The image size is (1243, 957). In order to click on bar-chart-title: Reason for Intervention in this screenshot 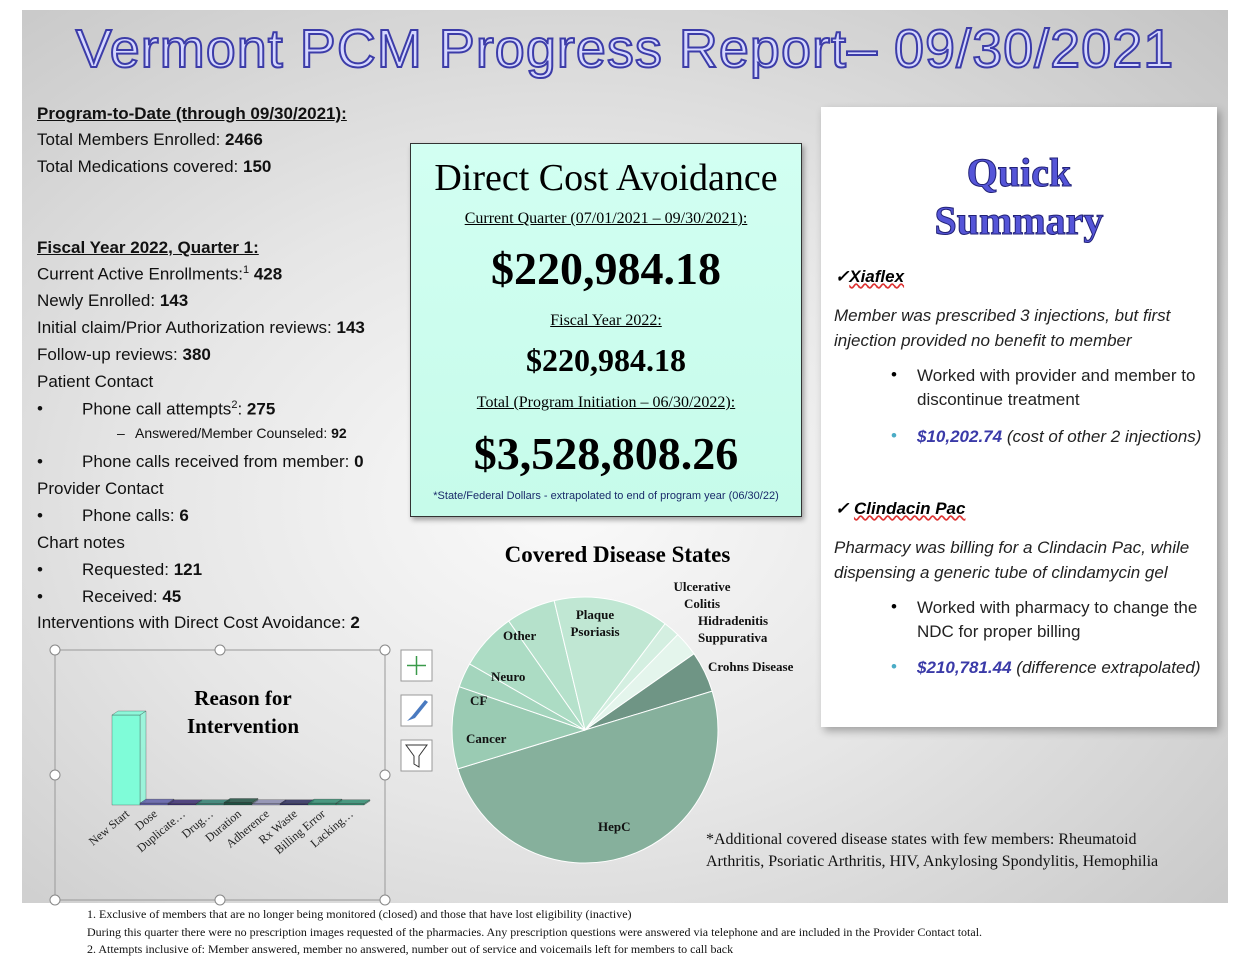, I will do `click(243, 712)`.